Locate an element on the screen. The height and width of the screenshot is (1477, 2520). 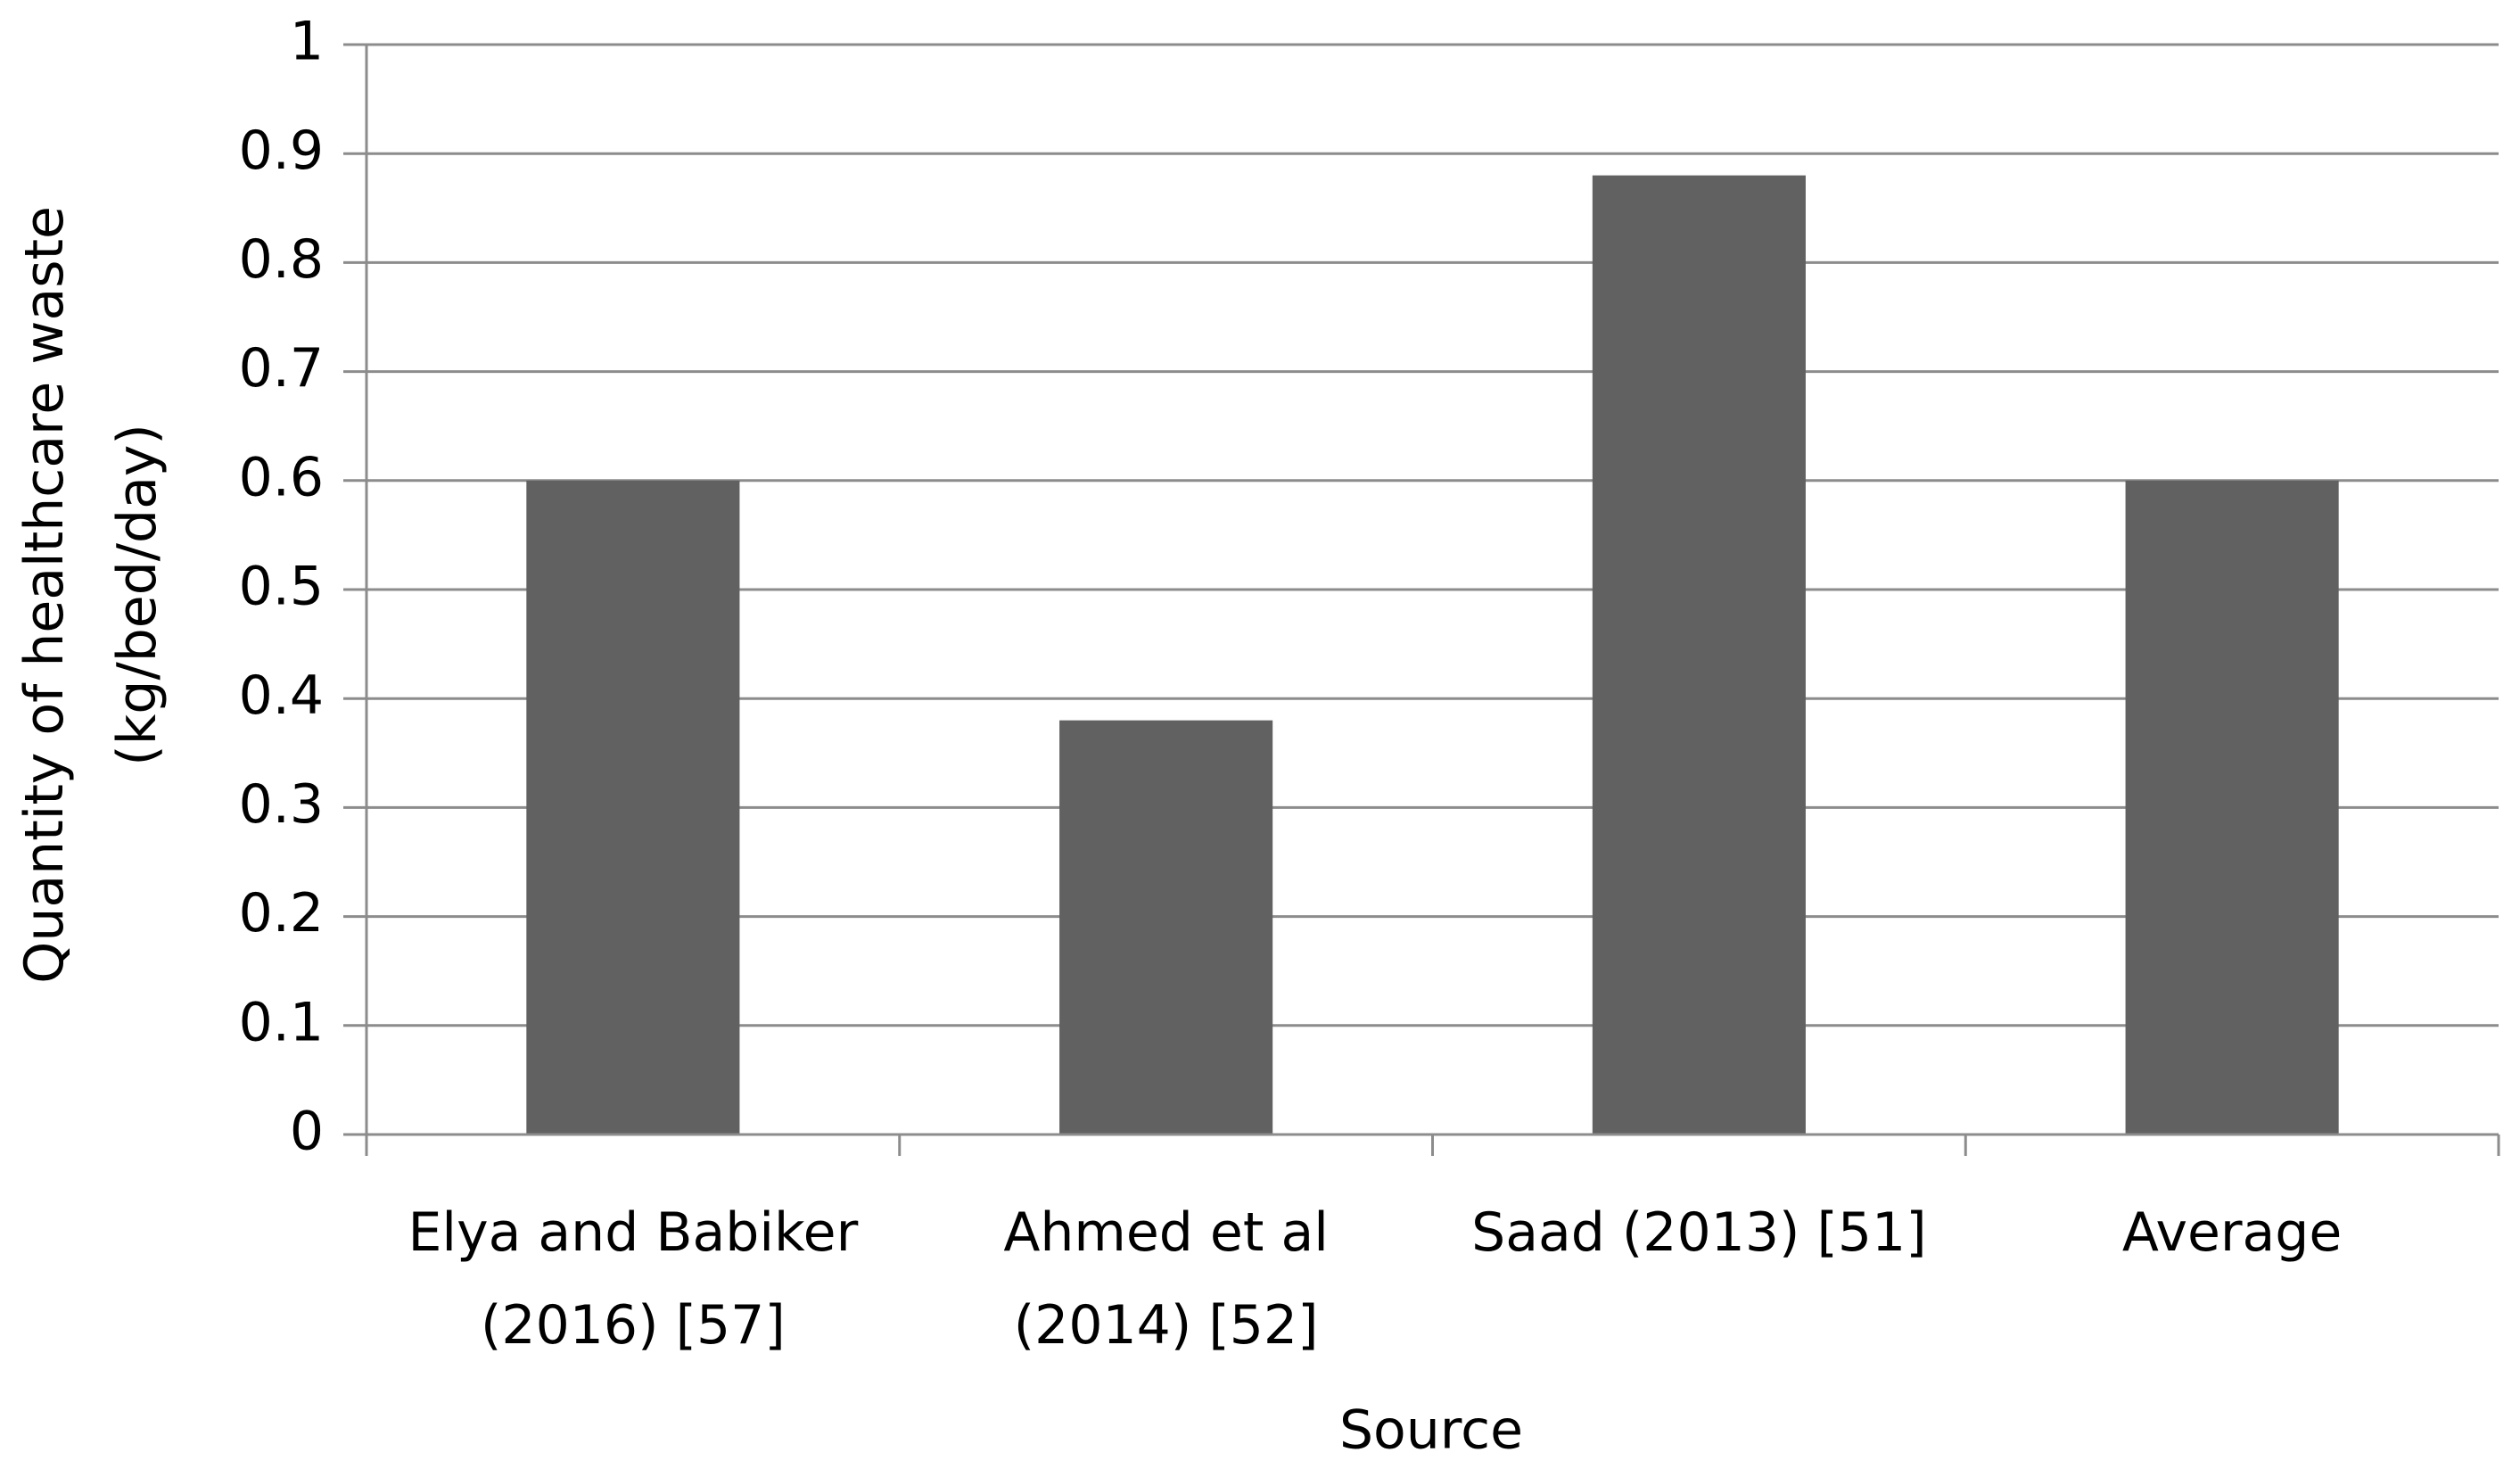
y-axis-title: Quantity of healthcare waste (kg/bed/day) is located at coordinates (91, 595).